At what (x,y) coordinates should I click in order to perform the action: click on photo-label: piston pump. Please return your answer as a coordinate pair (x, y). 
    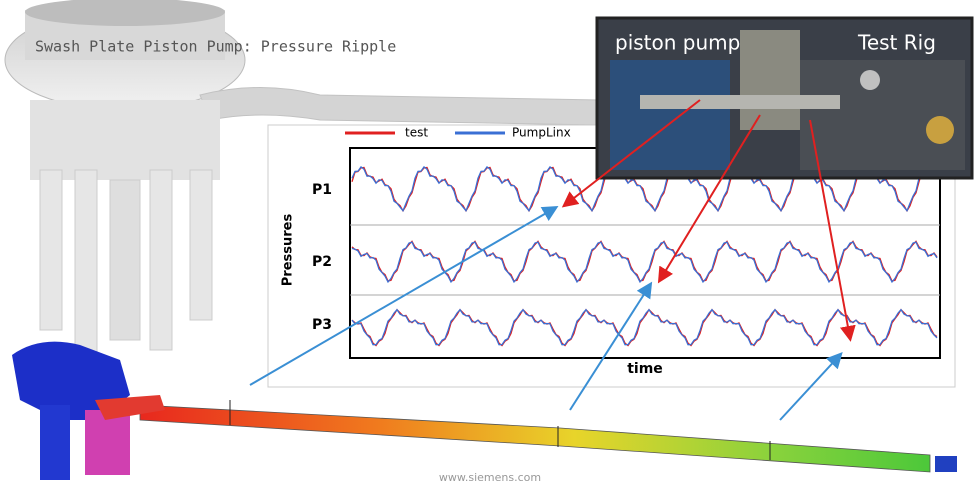
    Looking at the image, I should click on (677, 43).